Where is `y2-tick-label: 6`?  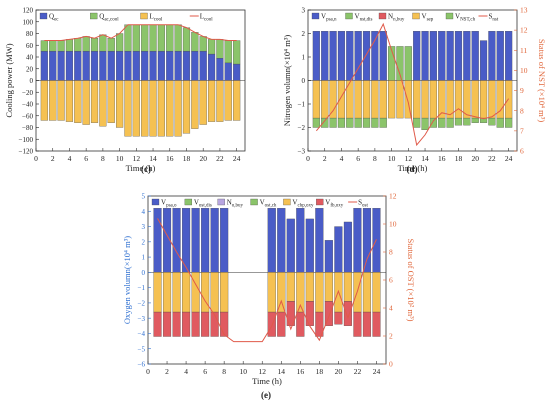 y2-tick-label: 6 is located at coordinates (522, 151).